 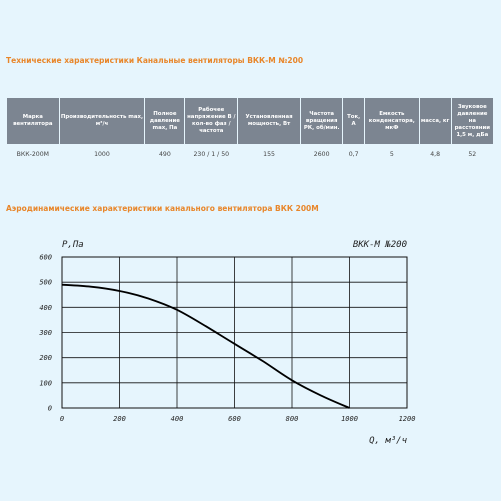 I want to click on header-power: Установленная мощность, Вт, so click(x=269, y=121).